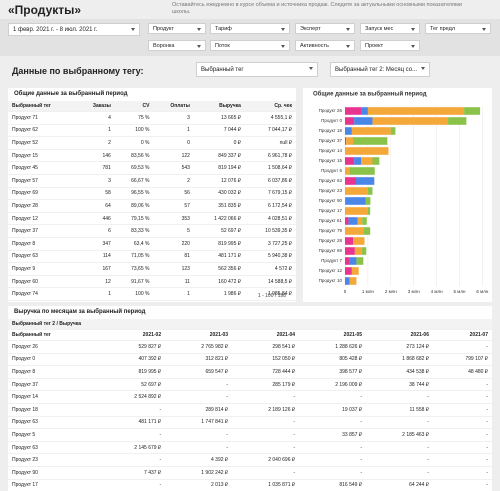 This screenshot has width=500, height=491. What do you see at coordinates (173, 156) in the screenshot?
I see `table-cell: 122` at bounding box center [173, 156].